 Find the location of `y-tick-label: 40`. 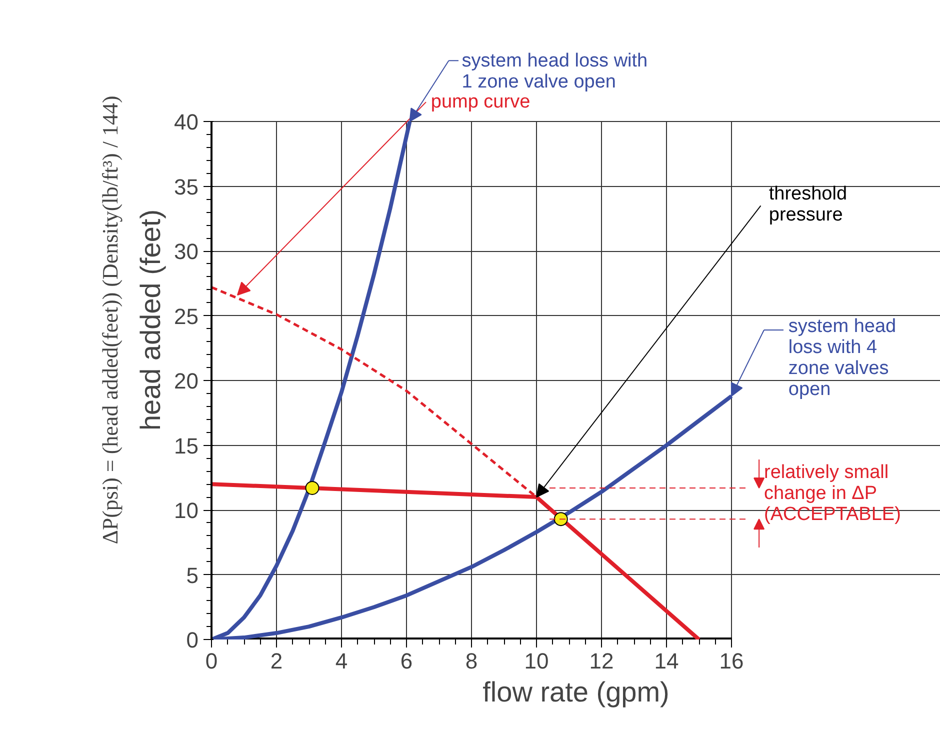

y-tick-label: 40 is located at coordinates (186, 122).